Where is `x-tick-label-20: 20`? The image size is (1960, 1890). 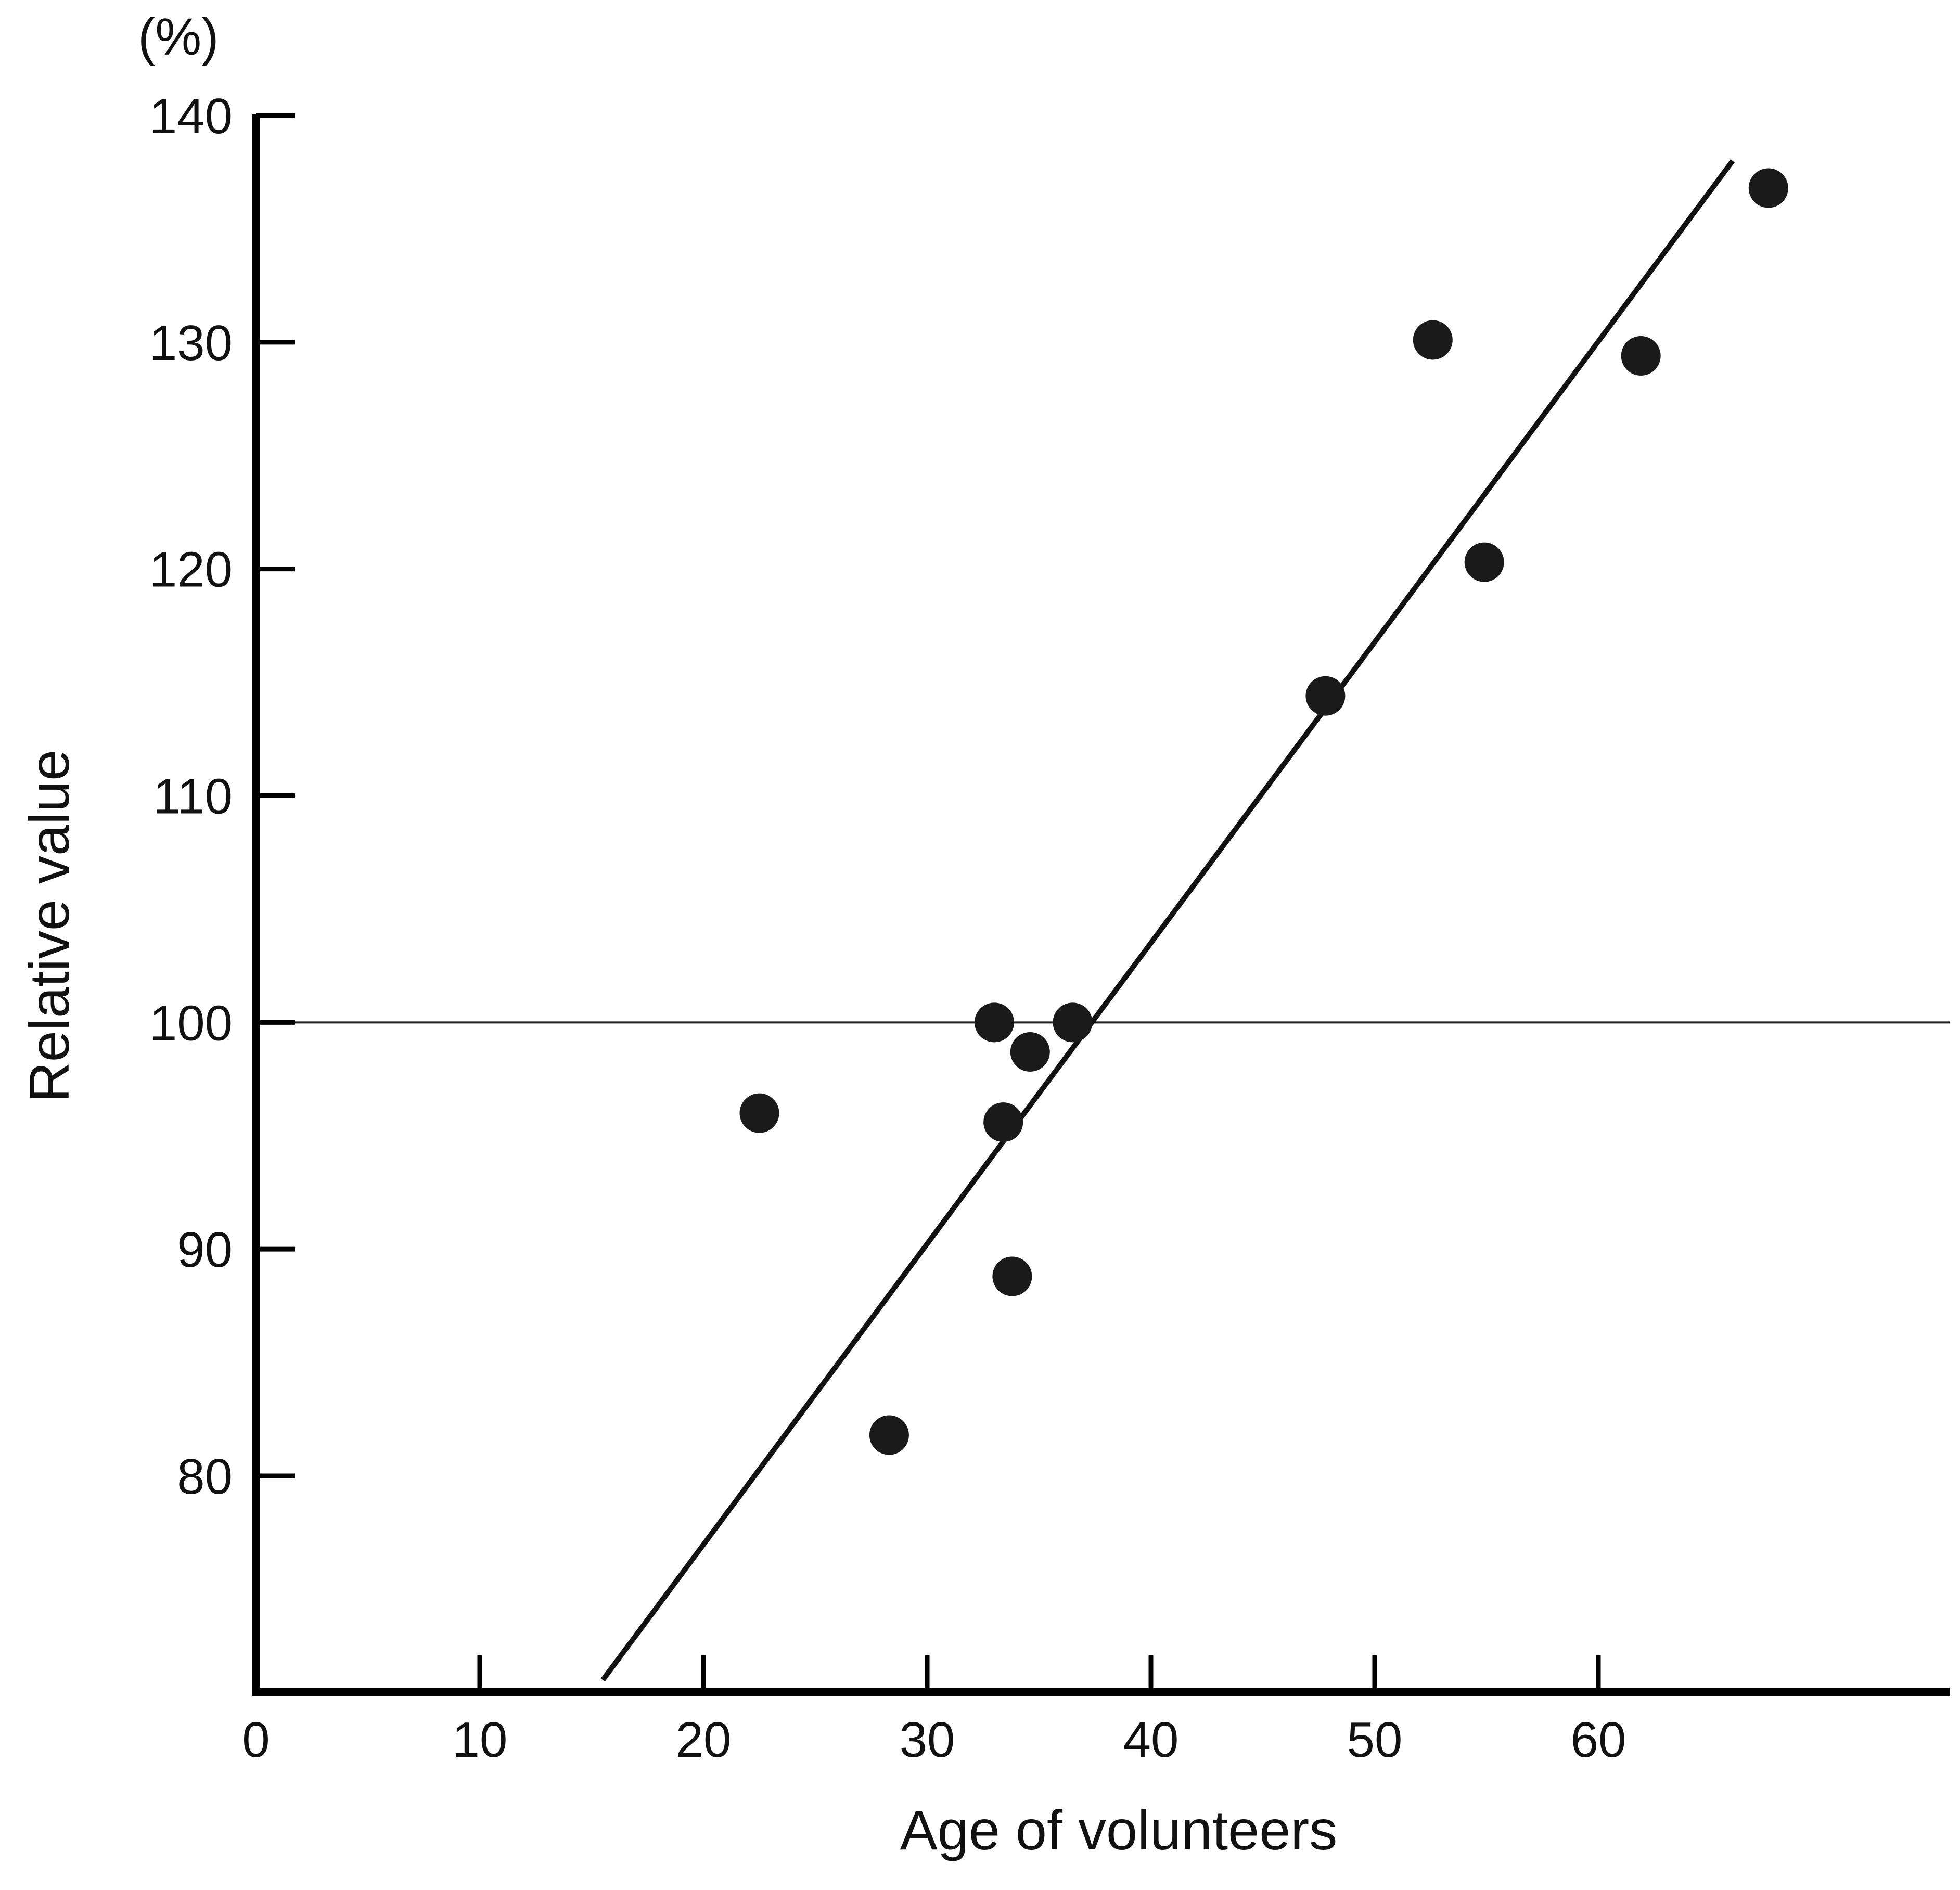
x-tick-label-20: 20 is located at coordinates (704, 1740).